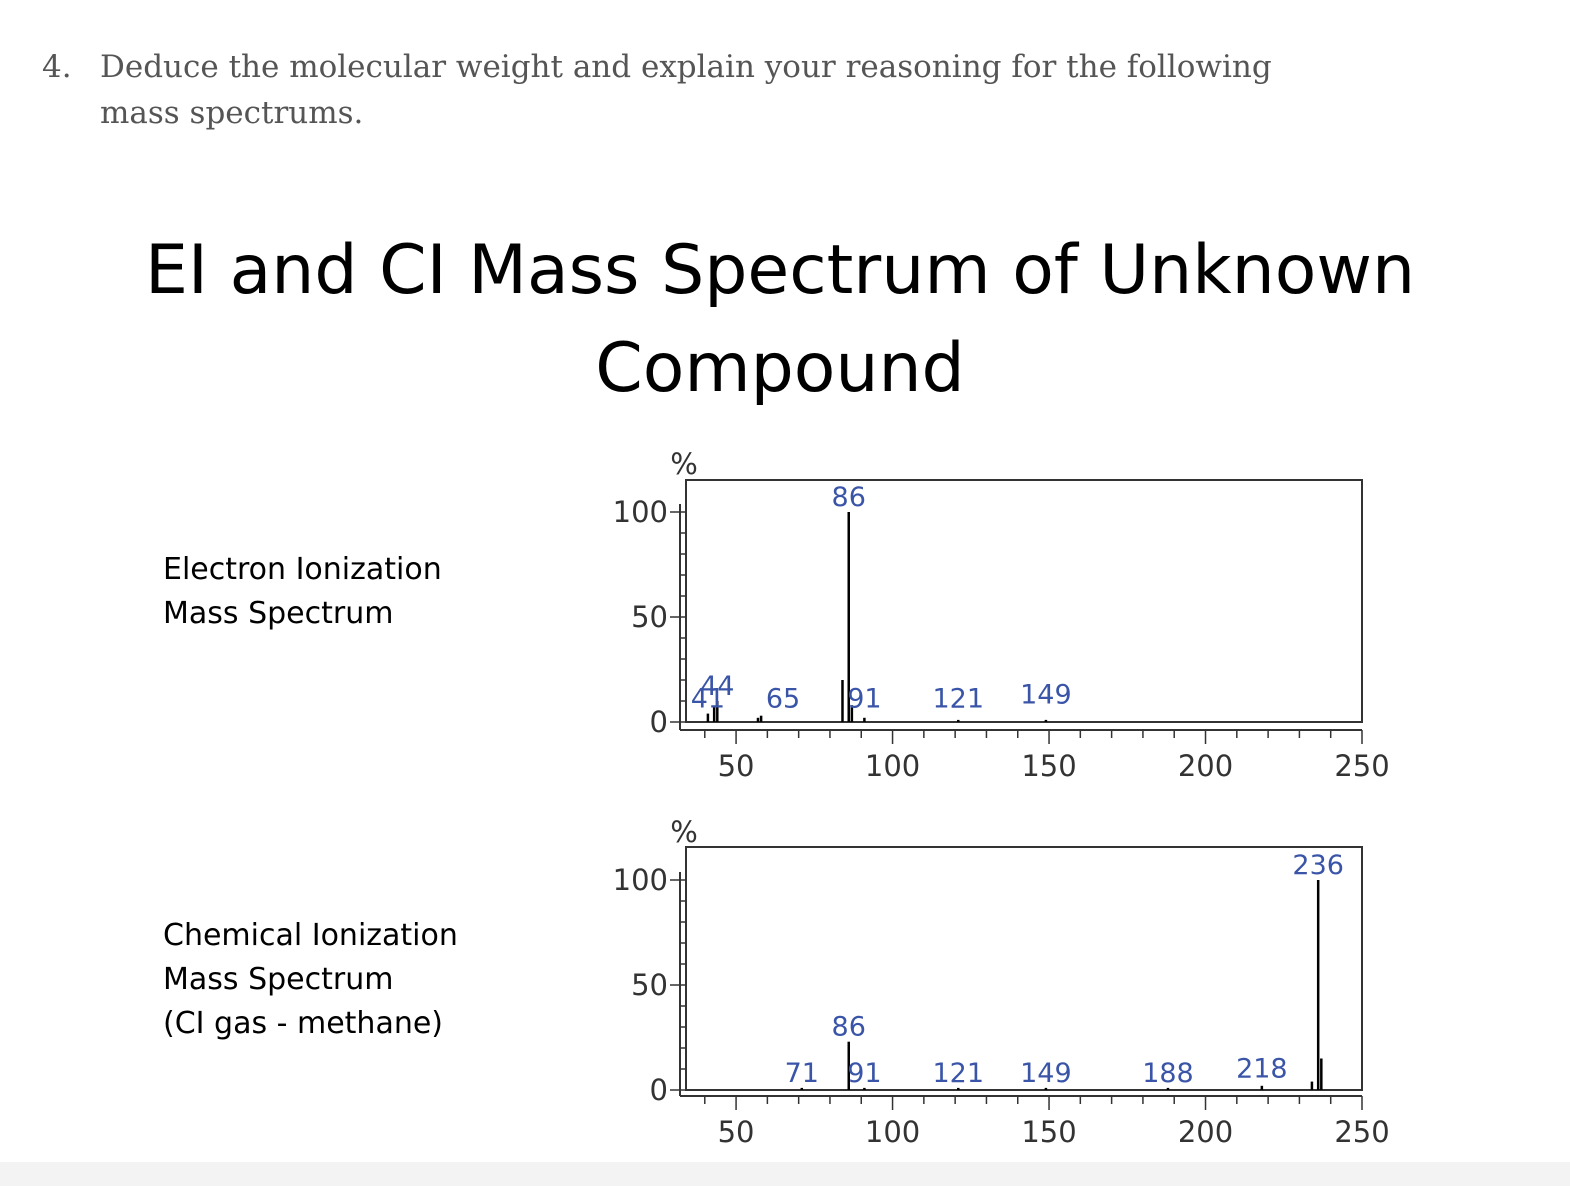 The width and height of the screenshot is (1570, 1186). I want to click on ei-peak-label-44: 44, so click(717, 686).